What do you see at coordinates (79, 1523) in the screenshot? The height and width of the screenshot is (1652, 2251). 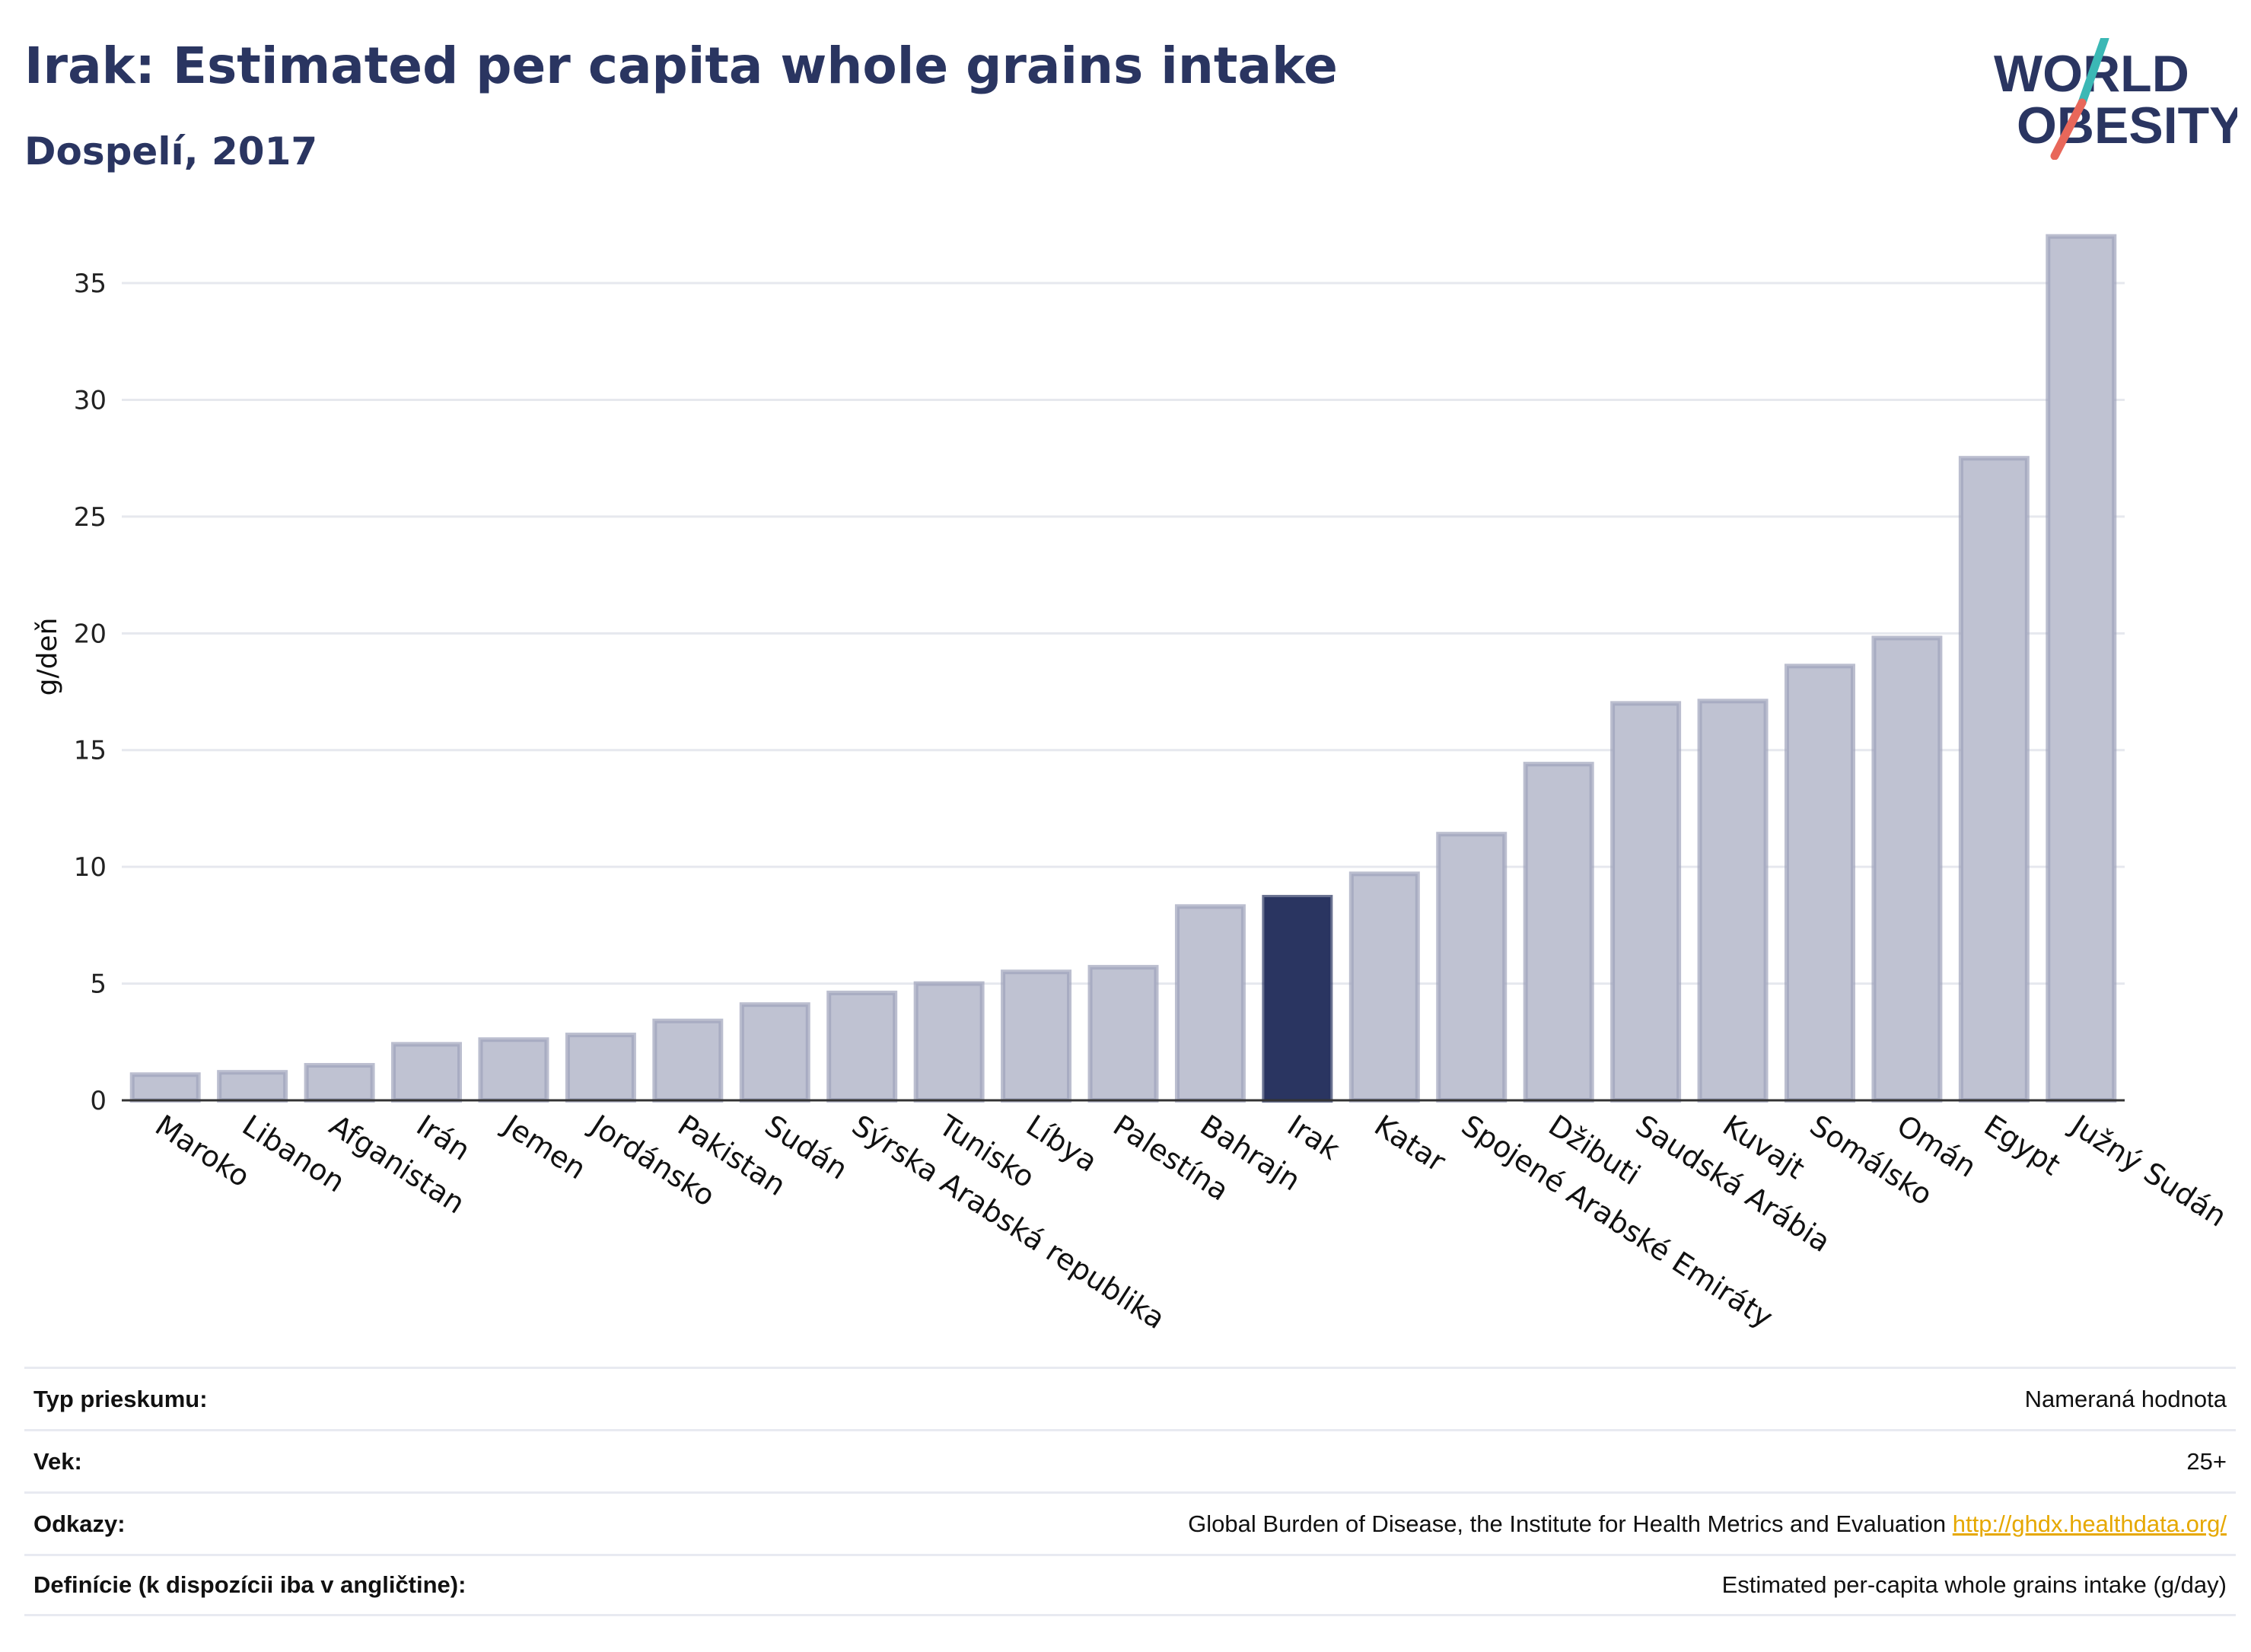 I see `info-label: Odkazy:` at bounding box center [79, 1523].